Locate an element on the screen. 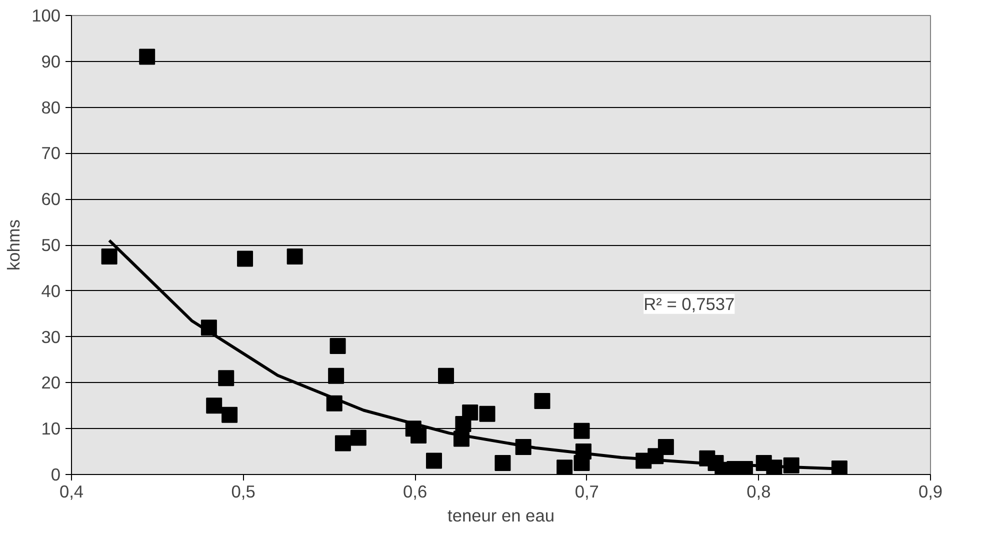 The image size is (987, 539). x-axis-title: teneur en eau is located at coordinates (501, 516).